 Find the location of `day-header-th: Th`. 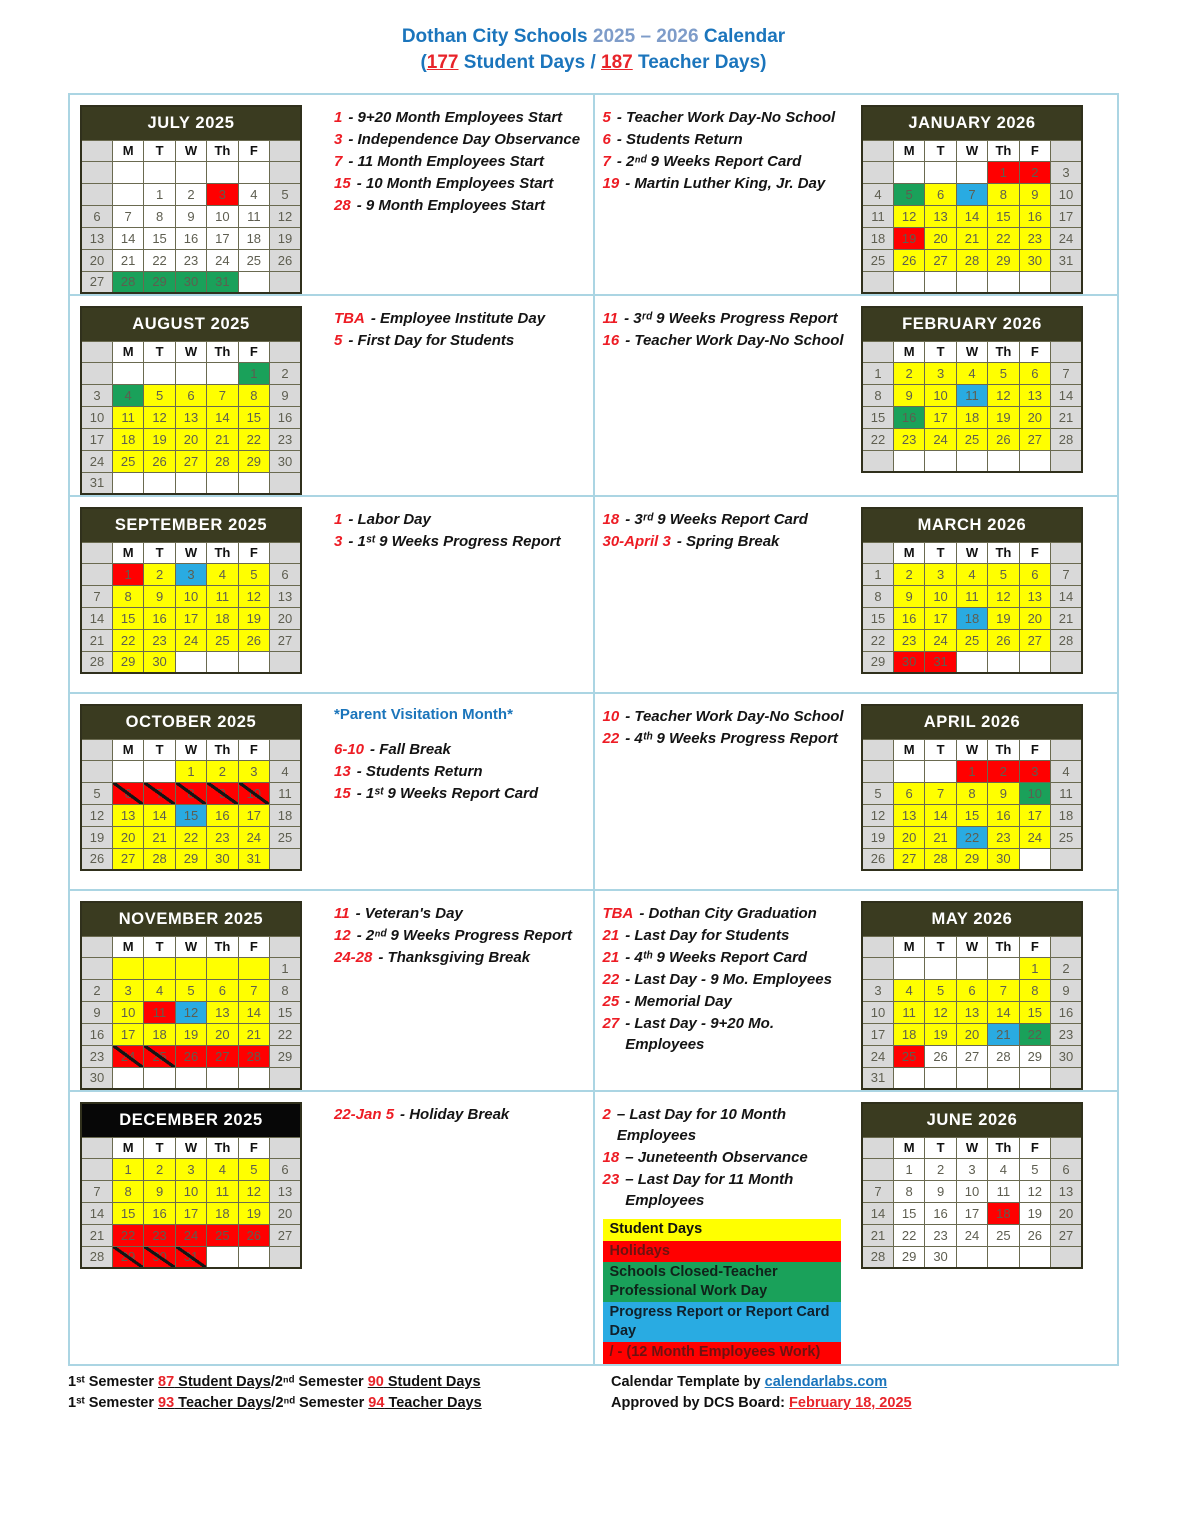

day-header-th: Th is located at coordinates (1003, 1147).